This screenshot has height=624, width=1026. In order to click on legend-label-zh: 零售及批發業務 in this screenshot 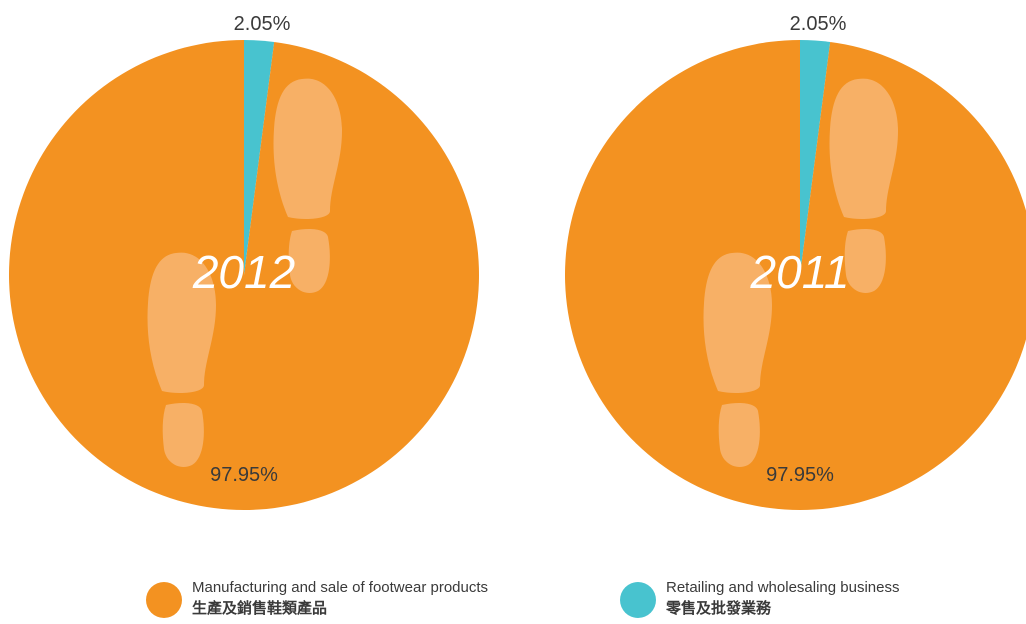, I will do `click(719, 608)`.